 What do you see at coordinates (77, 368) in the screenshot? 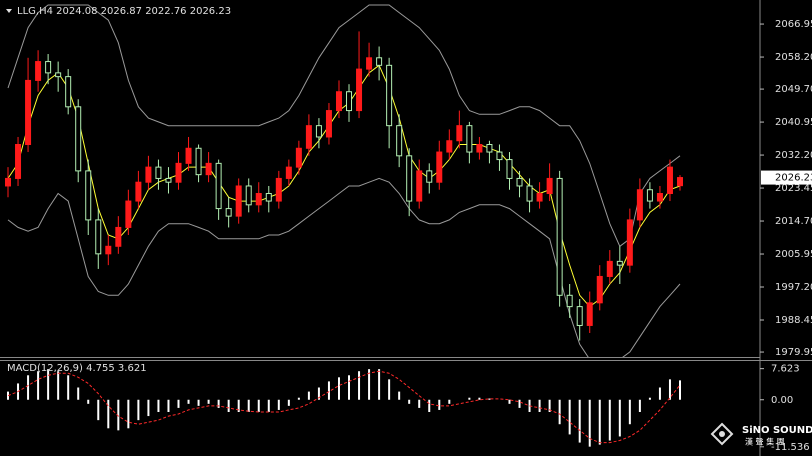
I see `macd-title: MACD(12,26,9) 4.755 3.621` at bounding box center [77, 368].